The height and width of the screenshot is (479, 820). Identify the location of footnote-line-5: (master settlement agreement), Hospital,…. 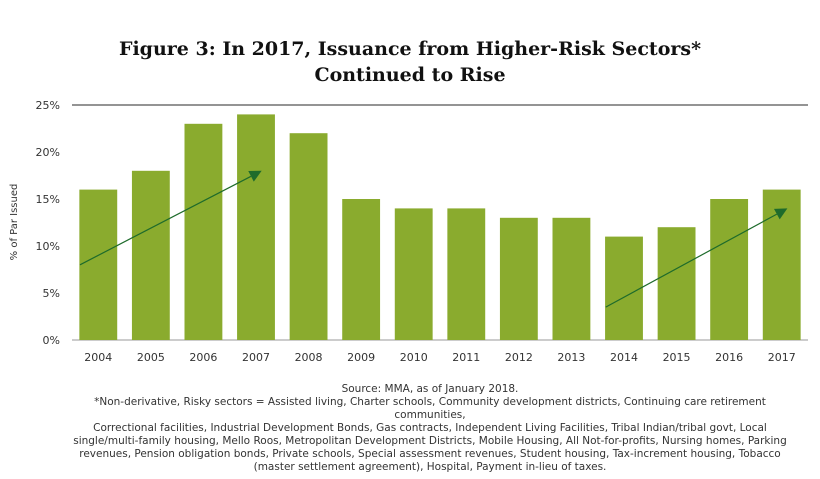
(430, 467).